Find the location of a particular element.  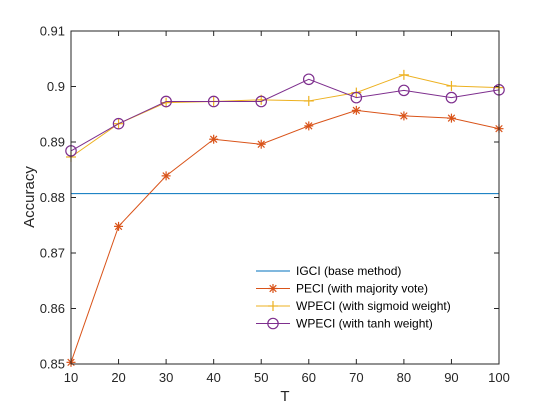

x-tick-label: 40 is located at coordinates (213, 377).